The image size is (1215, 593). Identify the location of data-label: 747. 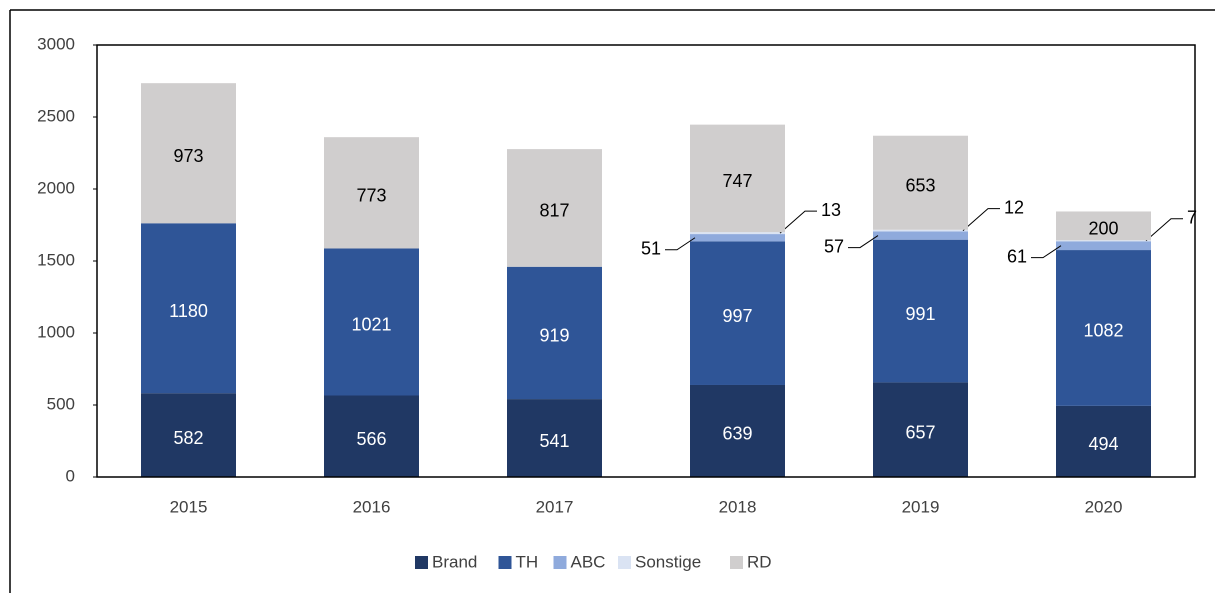
(737, 181).